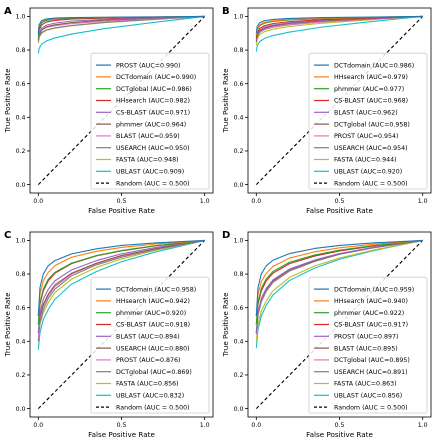 The height and width of the screenshot is (440, 439). Describe the element at coordinates (148, 136) in the screenshot. I see `legend-entry: BLAST (AUC=0.959)` at that location.